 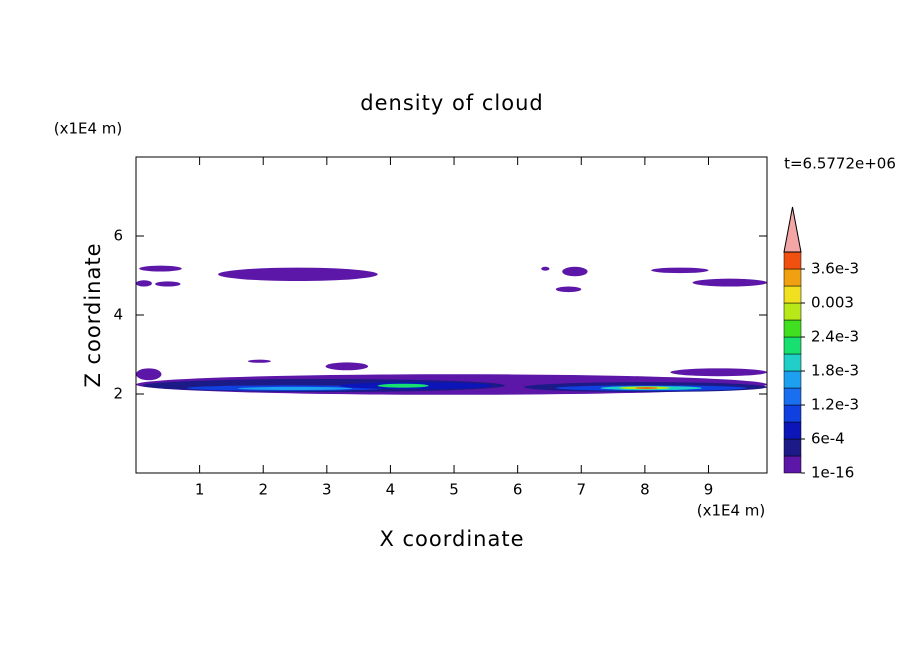 I want to click on colorbar-label: 1.8e-3, so click(x=835, y=371).